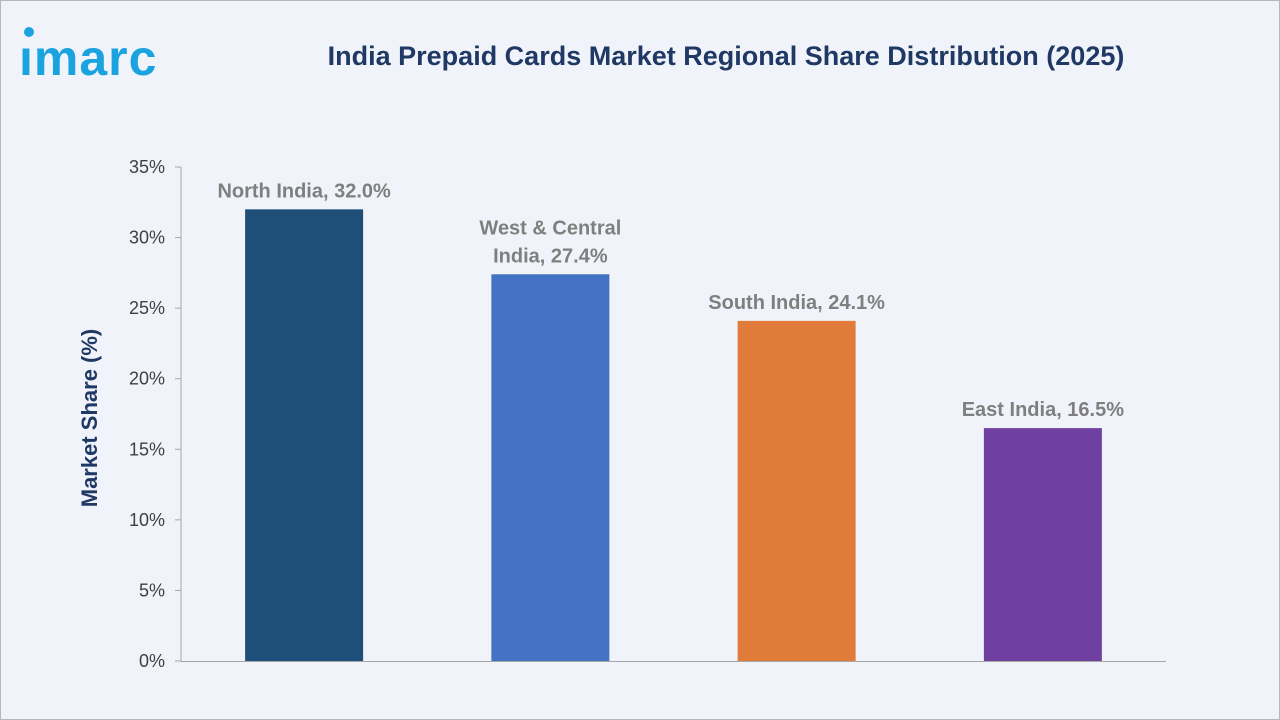  Describe the element at coordinates (1043, 410) in the screenshot. I see `bar-data-label: East India, 16.5%` at that location.